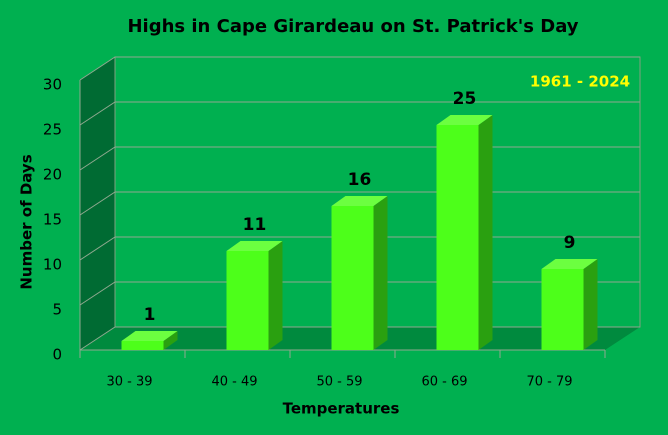 Image resolution: width=668 pixels, height=435 pixels. Describe the element at coordinates (57, 355) in the screenshot. I see `y-tick-label: 0` at that location.